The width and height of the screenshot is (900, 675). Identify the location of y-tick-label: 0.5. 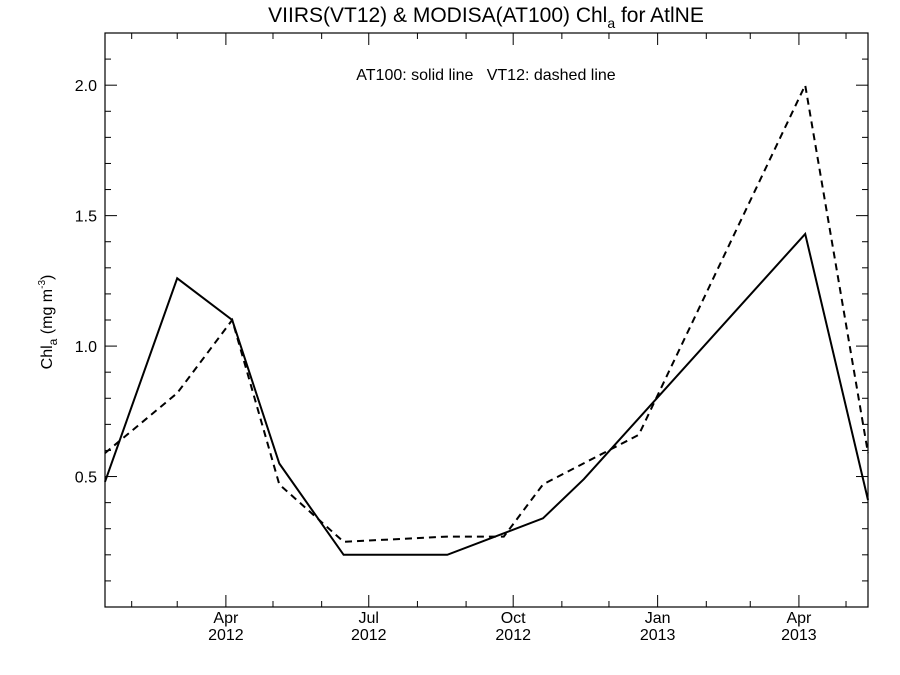
(86, 478).